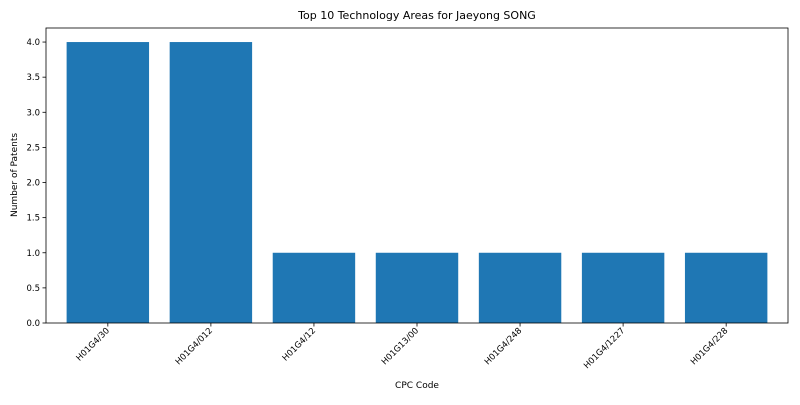  I want to click on y-tick-label: 2.0, so click(33, 184).